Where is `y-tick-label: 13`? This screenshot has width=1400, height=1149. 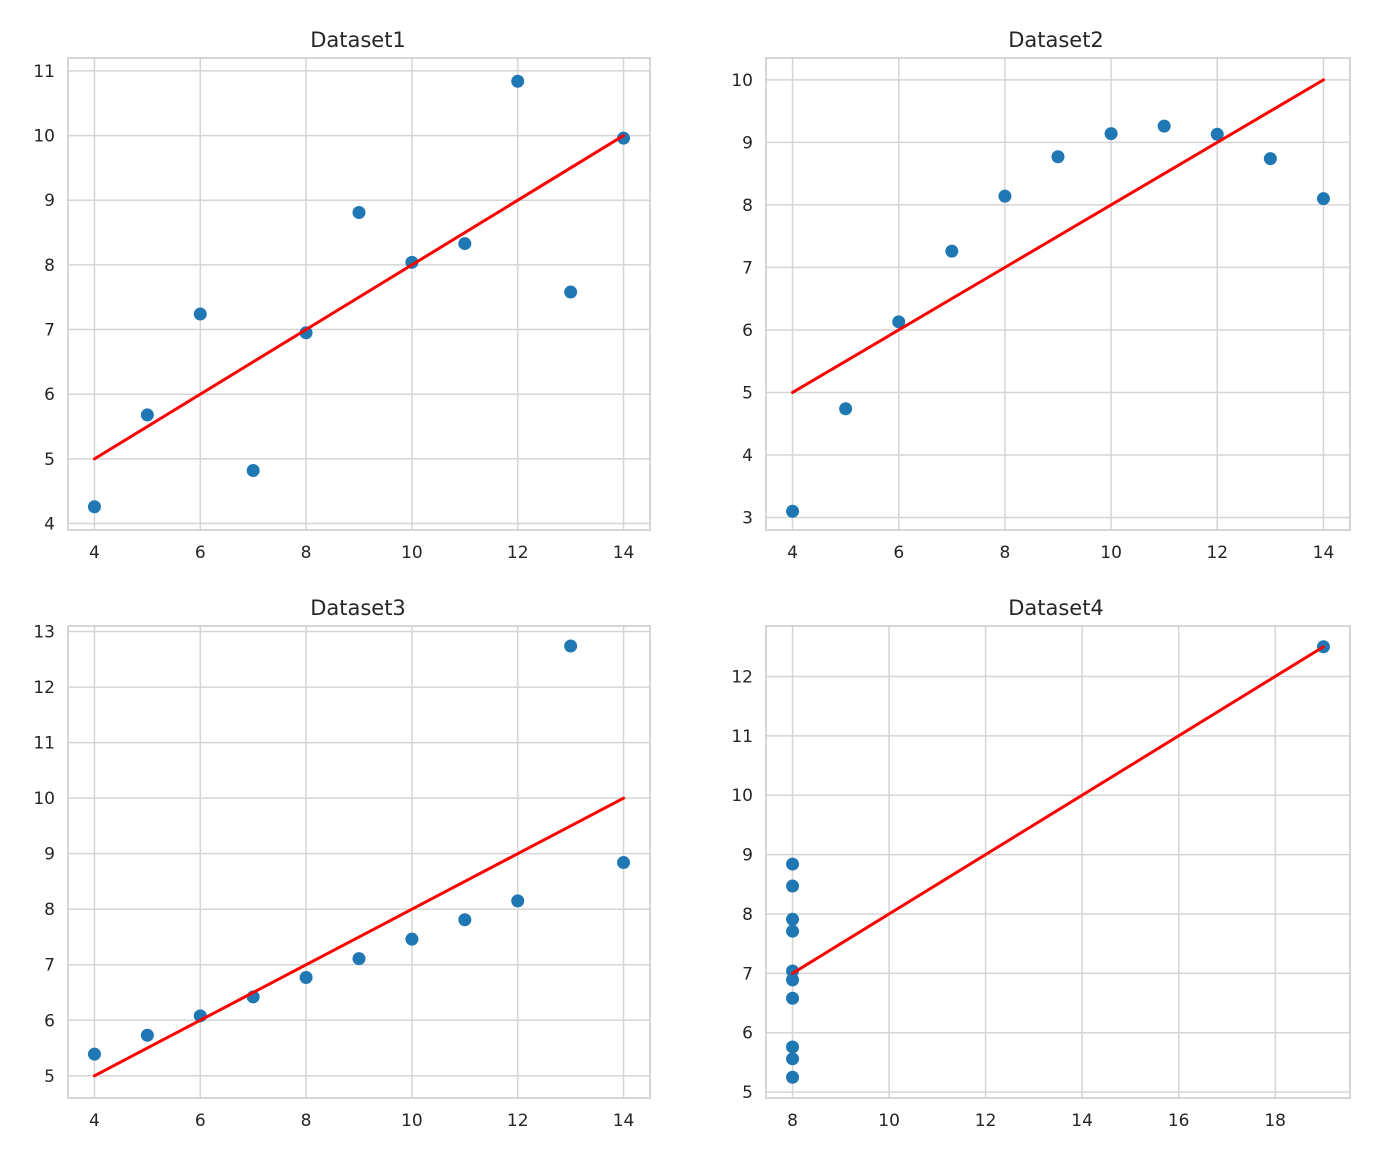
y-tick-label: 13 is located at coordinates (44, 633).